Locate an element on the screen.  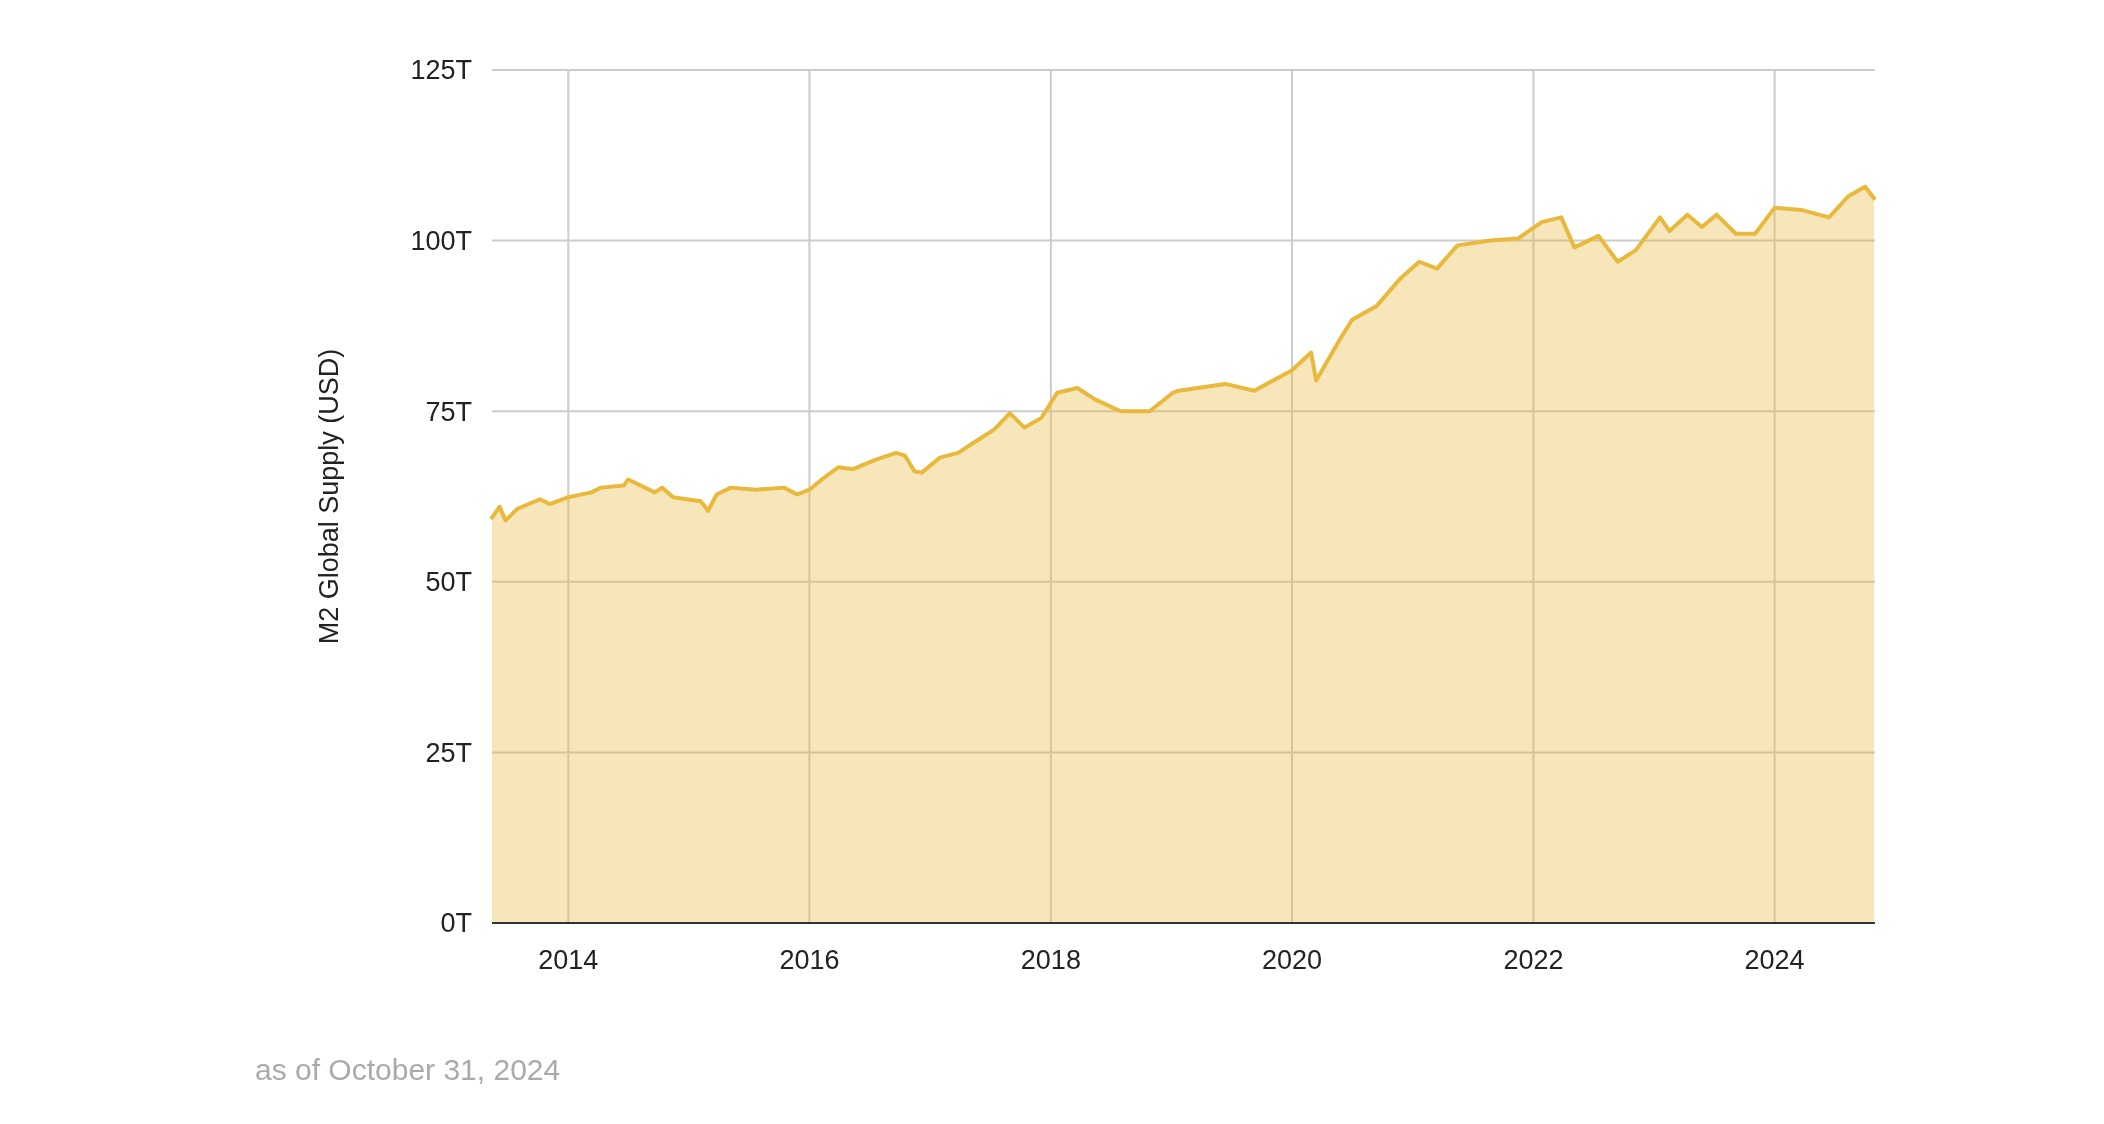
x-tick-label: 2016 is located at coordinates (809, 960).